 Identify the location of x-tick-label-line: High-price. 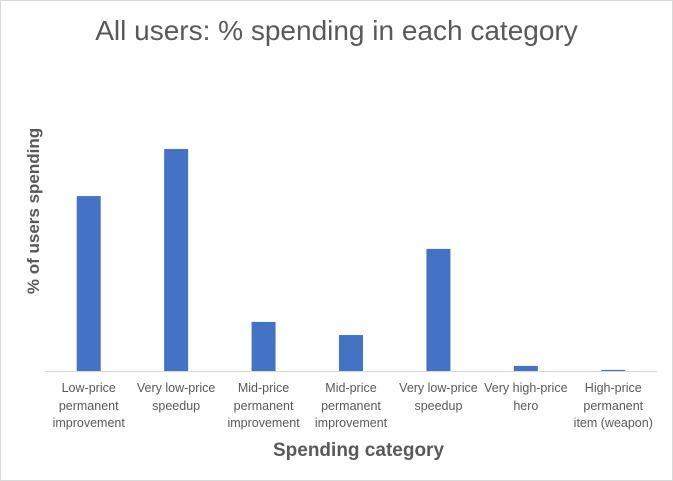
(613, 388).